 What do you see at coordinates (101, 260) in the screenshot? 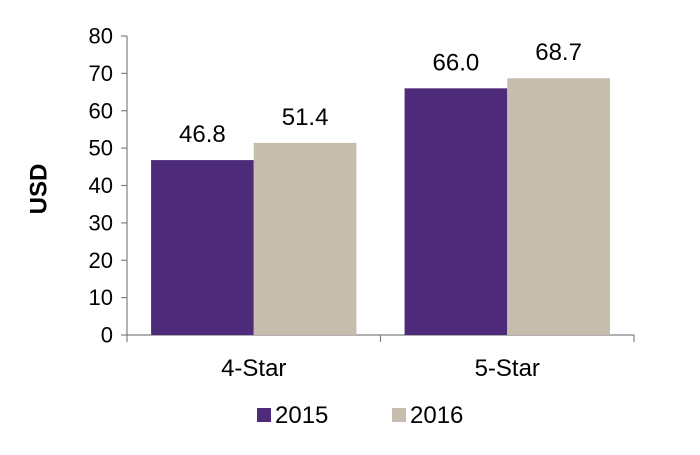
I see `y-tick-label: 20` at bounding box center [101, 260].